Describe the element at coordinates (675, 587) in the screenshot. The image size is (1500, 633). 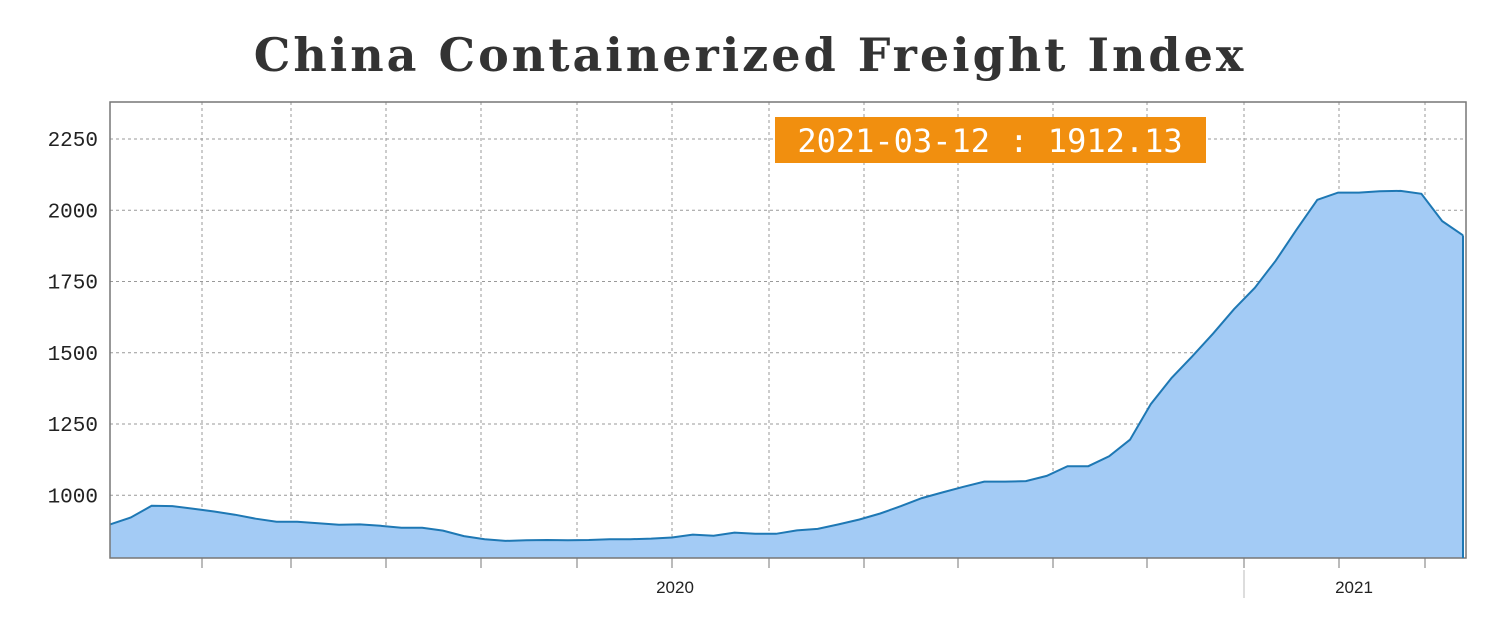
I see `x-tick-label: 2020` at that location.